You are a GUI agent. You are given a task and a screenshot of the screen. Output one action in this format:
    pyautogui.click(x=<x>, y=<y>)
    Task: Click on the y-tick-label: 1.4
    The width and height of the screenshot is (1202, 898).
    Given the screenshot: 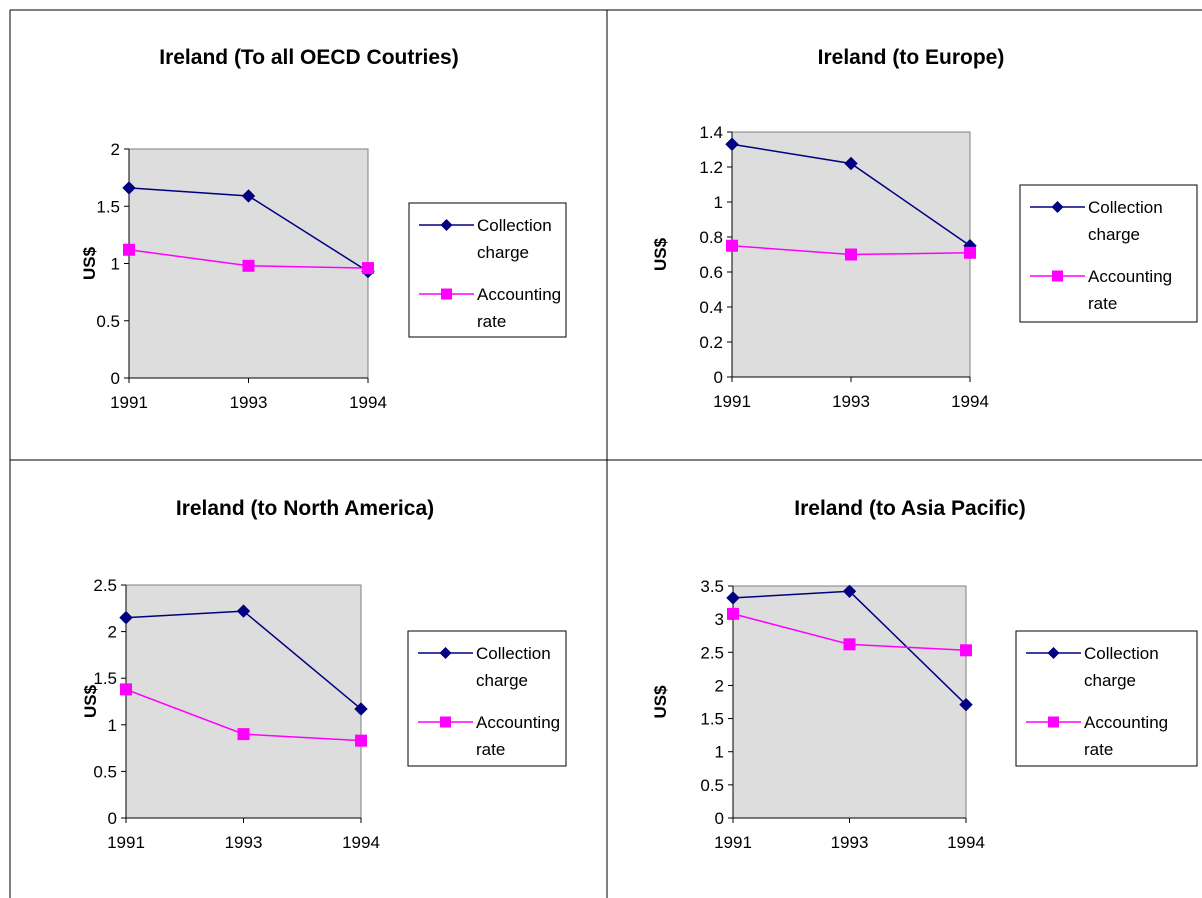 What is the action you would take?
    pyautogui.click(x=711, y=132)
    